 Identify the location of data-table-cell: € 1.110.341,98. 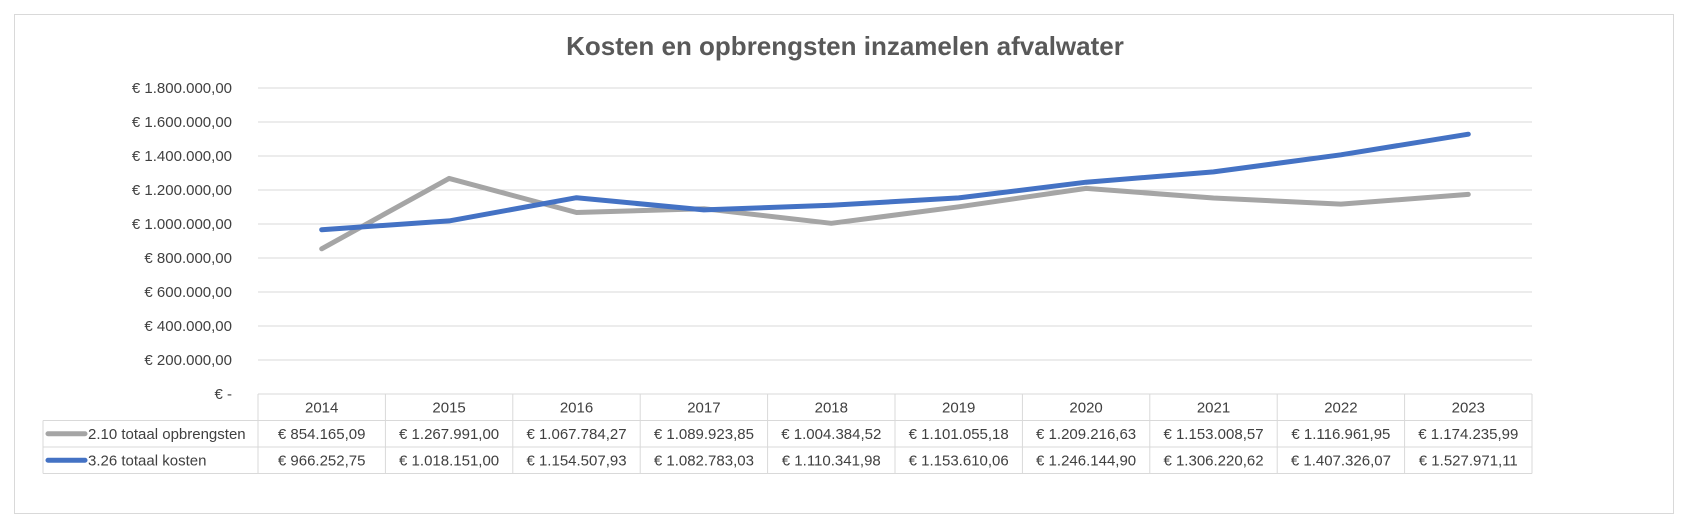
(831, 460).